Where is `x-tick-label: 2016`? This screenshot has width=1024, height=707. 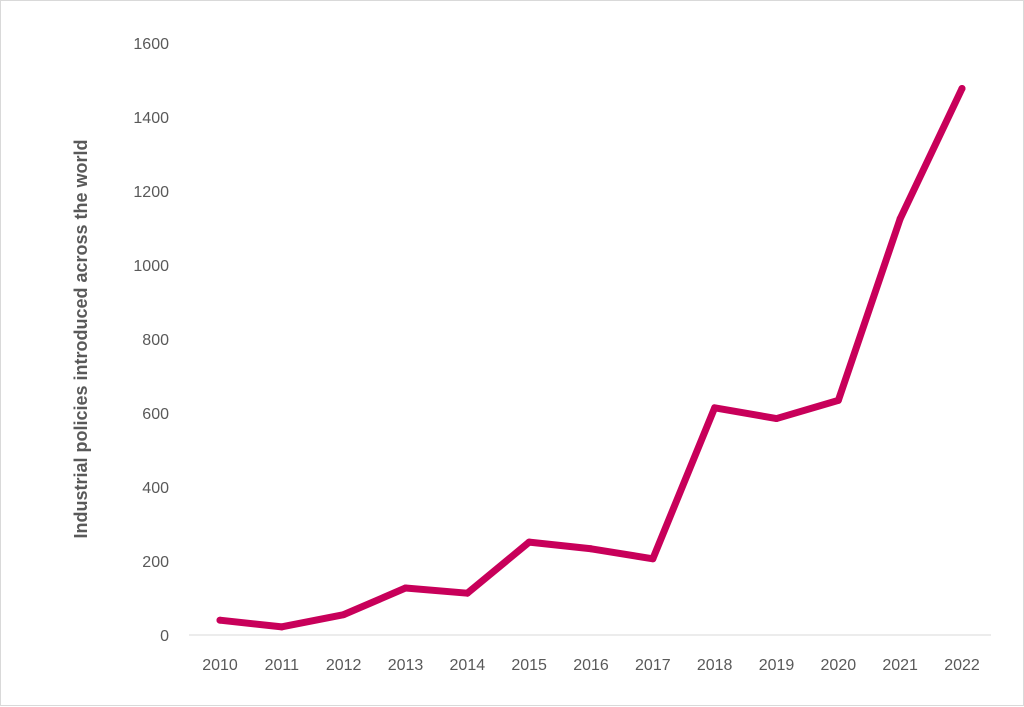 x-tick-label: 2016 is located at coordinates (591, 665).